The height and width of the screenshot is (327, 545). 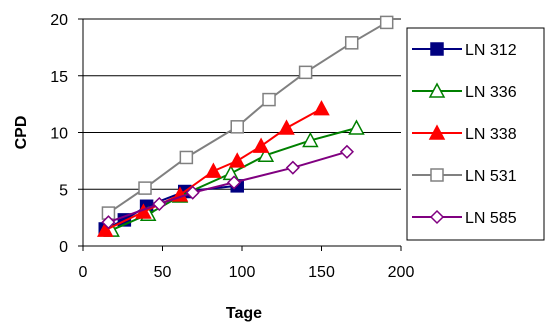 I want to click on legend-entry: LN 338, so click(x=464, y=133).